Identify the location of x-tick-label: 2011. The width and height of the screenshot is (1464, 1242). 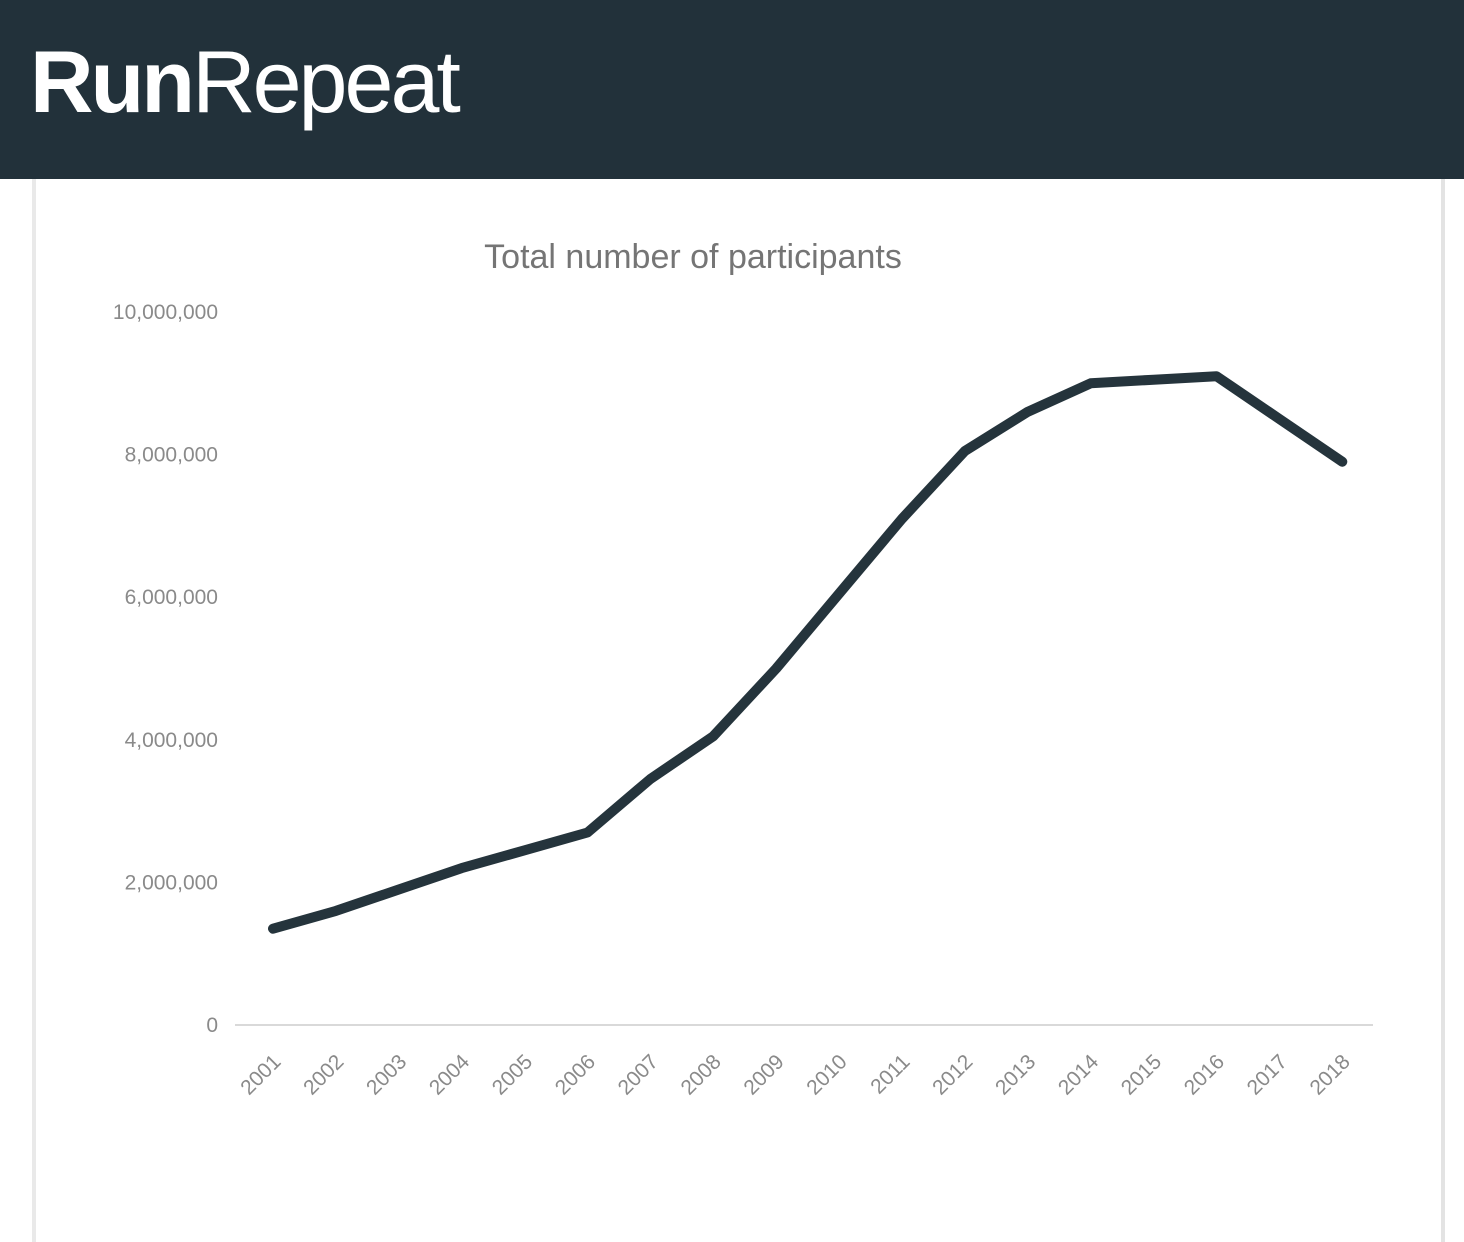
(890, 1074).